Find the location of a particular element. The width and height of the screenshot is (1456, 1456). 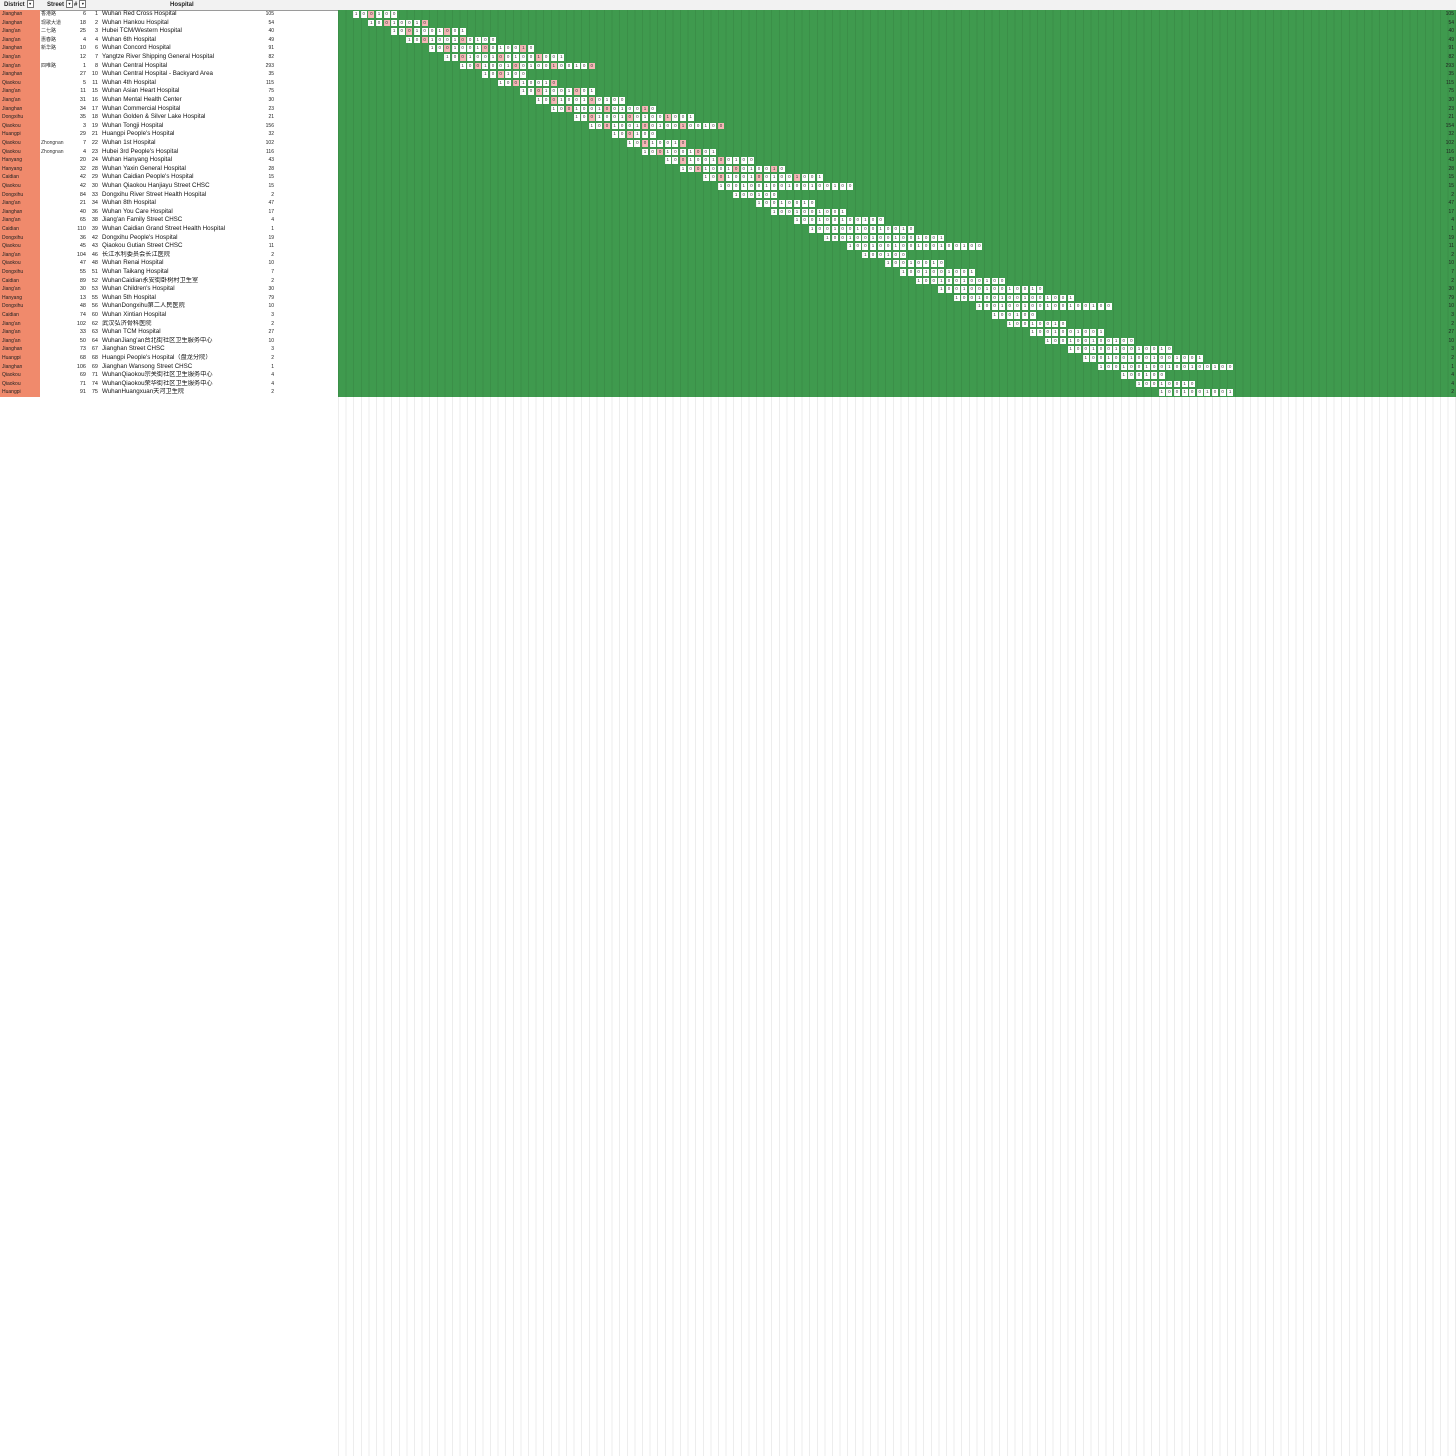

total-cell: 105 is located at coordinates (269, 14).